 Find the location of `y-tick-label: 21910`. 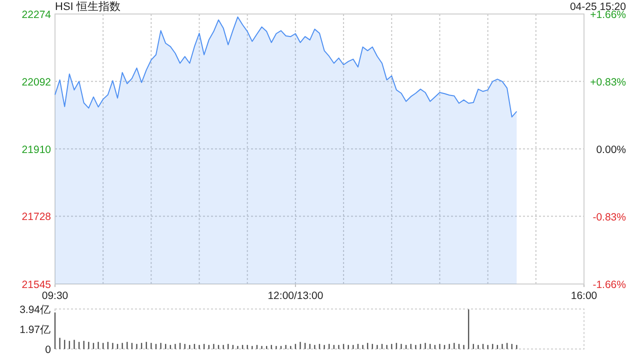

y-tick-label: 21910 is located at coordinates (37, 150).